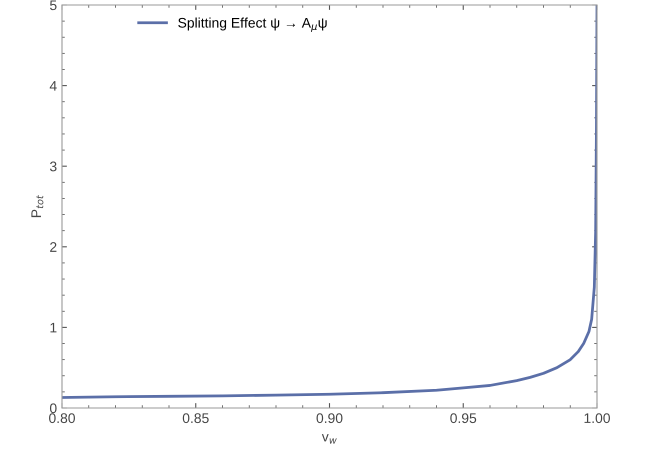 This screenshot has width=654, height=468. What do you see at coordinates (329, 418) in the screenshot?
I see `x-tick-label: 0.90` at bounding box center [329, 418].